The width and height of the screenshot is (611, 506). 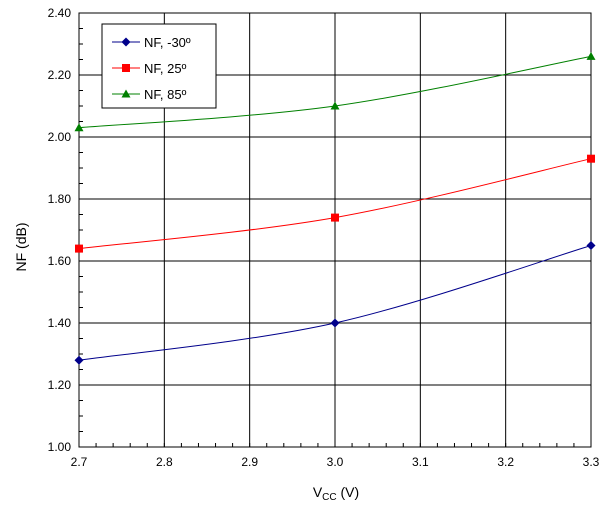 I want to click on legend: NF, -30º NF, 25º NF, 85º, so click(x=159, y=66).